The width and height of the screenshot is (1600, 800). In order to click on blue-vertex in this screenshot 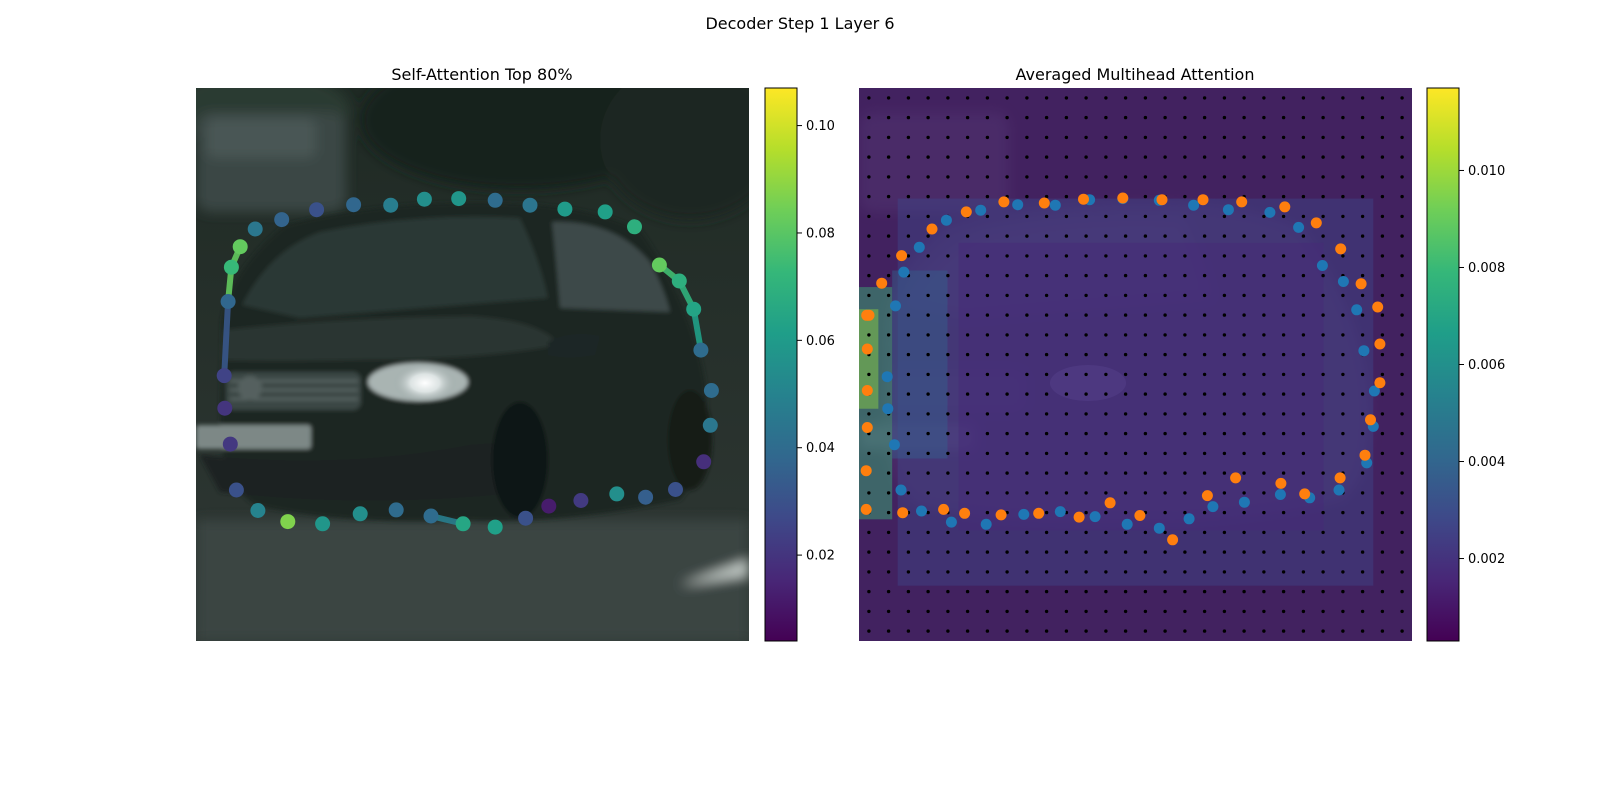, I will do `click(1159, 528)`.